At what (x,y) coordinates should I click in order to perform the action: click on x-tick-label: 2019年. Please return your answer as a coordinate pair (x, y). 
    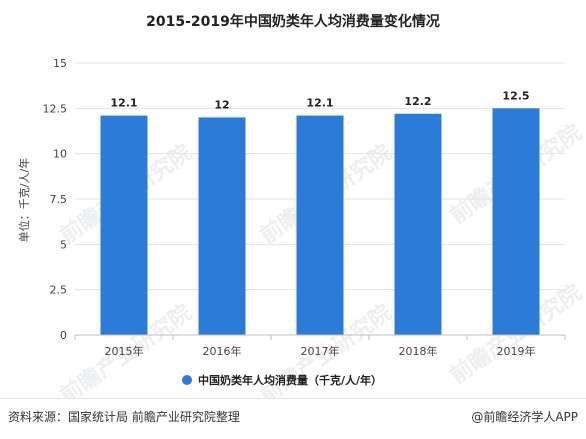
    Looking at the image, I should click on (516, 351).